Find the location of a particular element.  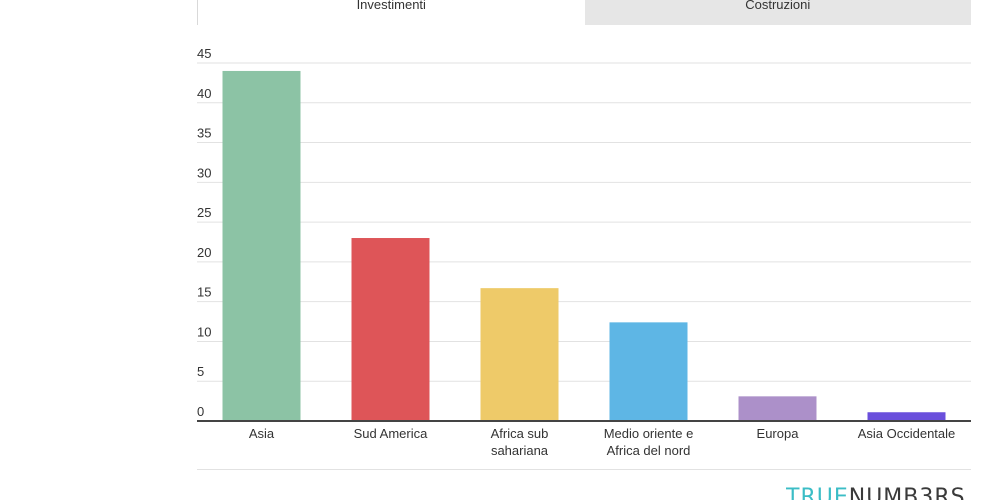

y-tick-label: 45 is located at coordinates (204, 53).